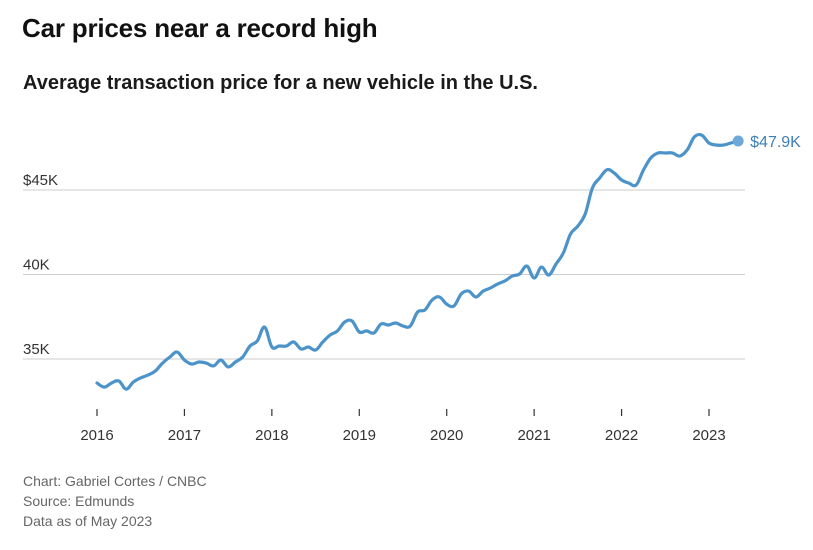  I want to click on x-axis: 2016 2017 2018 2019 2020 2021 2022 2023, so click(403, 426).